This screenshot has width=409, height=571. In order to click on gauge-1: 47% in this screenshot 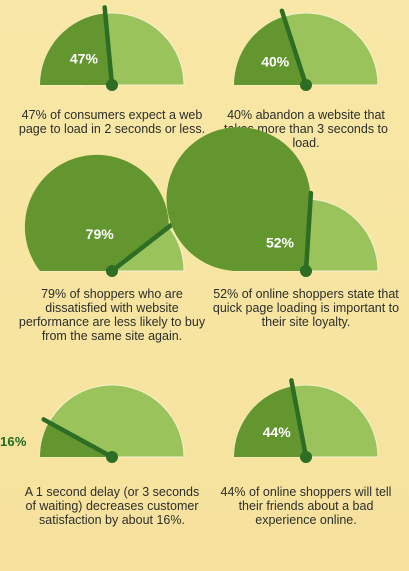, I will do `click(112, 48)`.